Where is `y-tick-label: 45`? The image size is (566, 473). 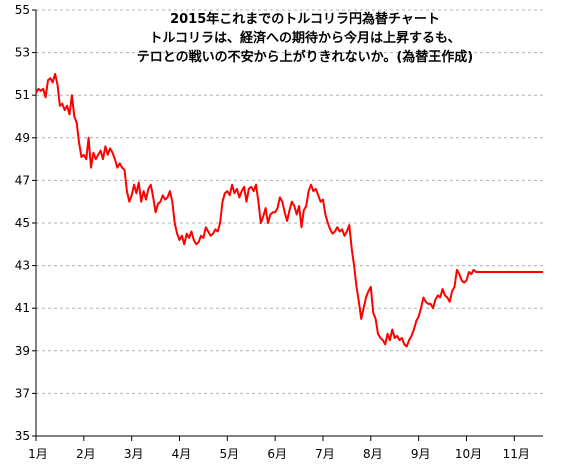
y-tick-label: 45 is located at coordinates (22, 223).